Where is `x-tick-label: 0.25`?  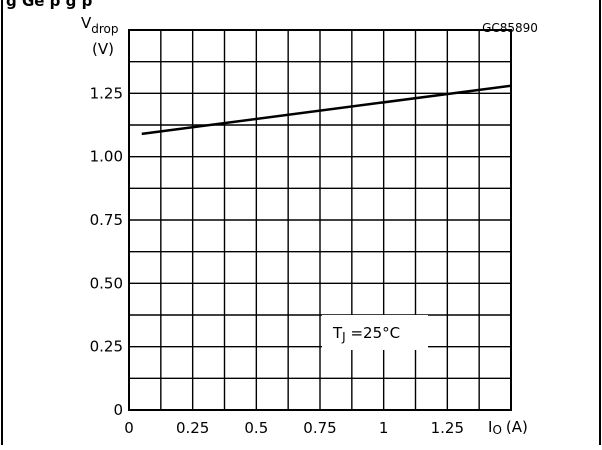 x-tick-label: 0.25 is located at coordinates (192, 428).